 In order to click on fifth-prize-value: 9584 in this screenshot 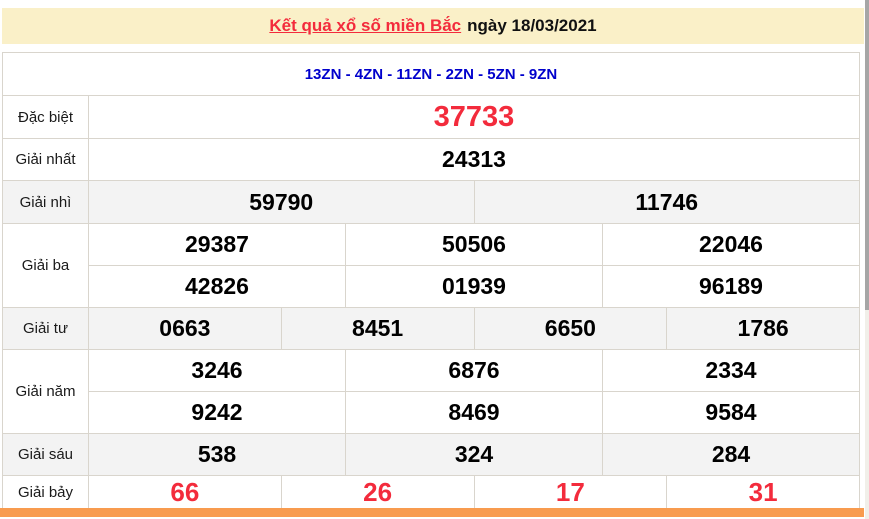, I will do `click(730, 412)`.